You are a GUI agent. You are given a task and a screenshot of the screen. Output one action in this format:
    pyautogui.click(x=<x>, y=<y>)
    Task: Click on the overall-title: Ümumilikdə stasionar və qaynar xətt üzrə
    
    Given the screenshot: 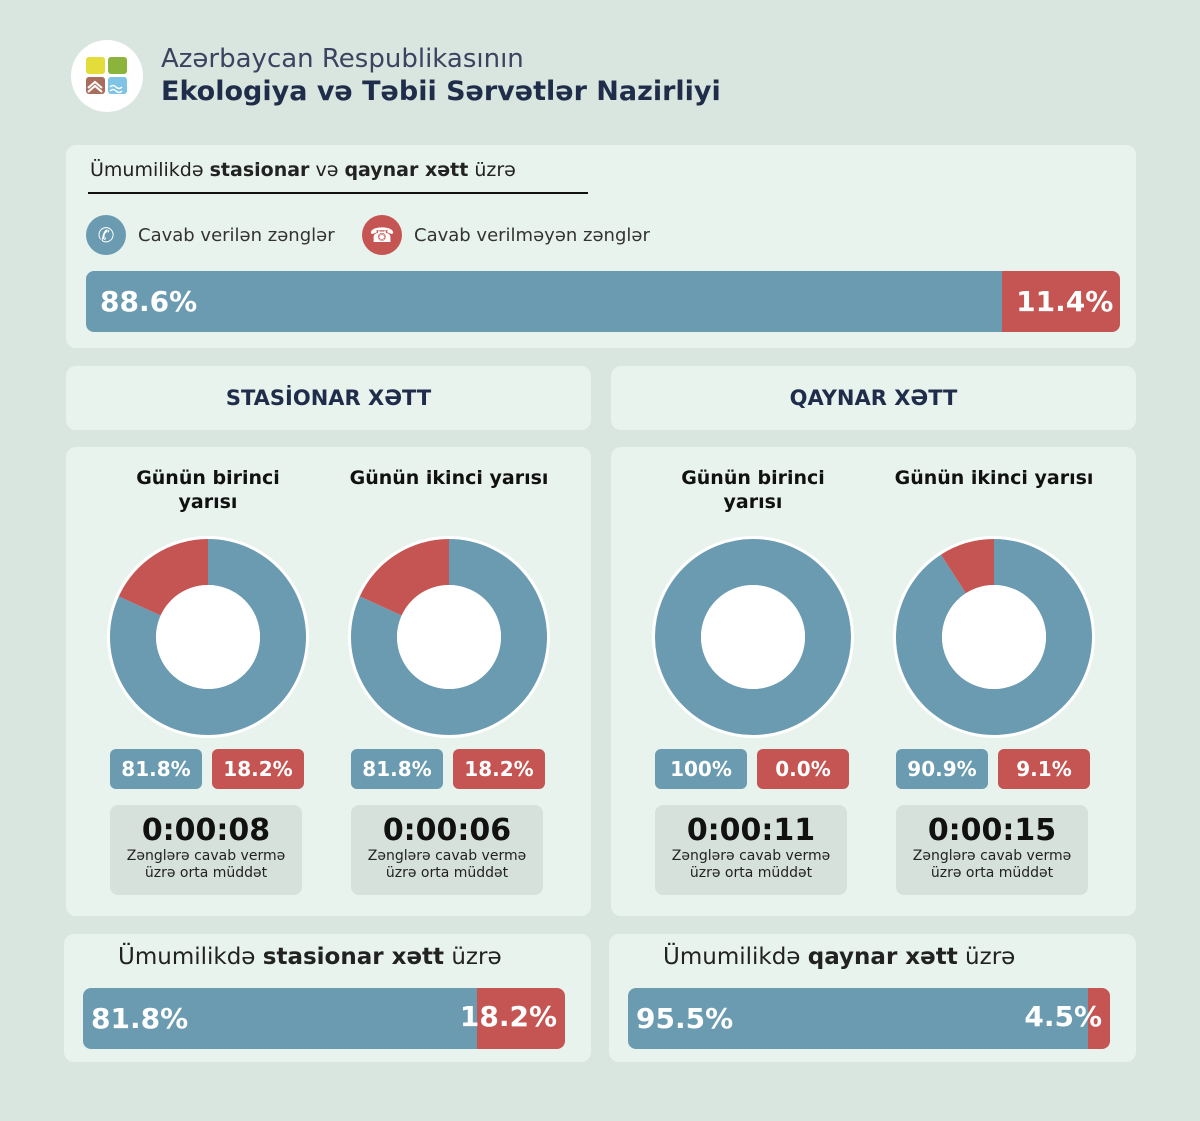 What is the action you would take?
    pyautogui.click(x=303, y=170)
    